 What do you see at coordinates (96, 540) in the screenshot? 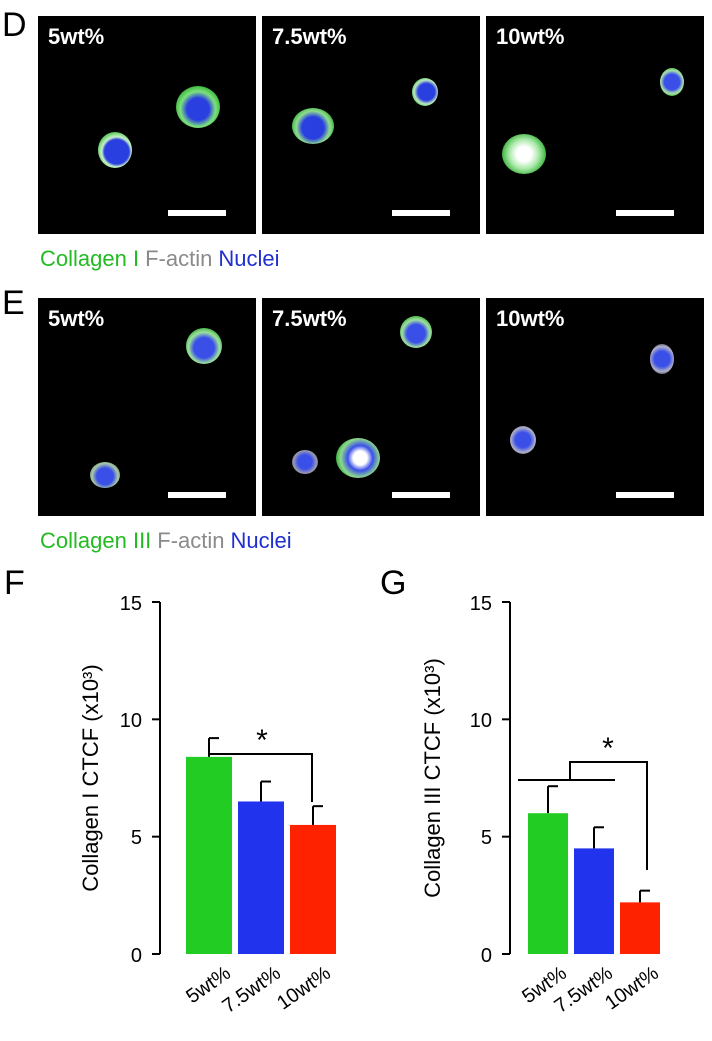
I see `legend-collagen-iii: Collagen III` at bounding box center [96, 540].